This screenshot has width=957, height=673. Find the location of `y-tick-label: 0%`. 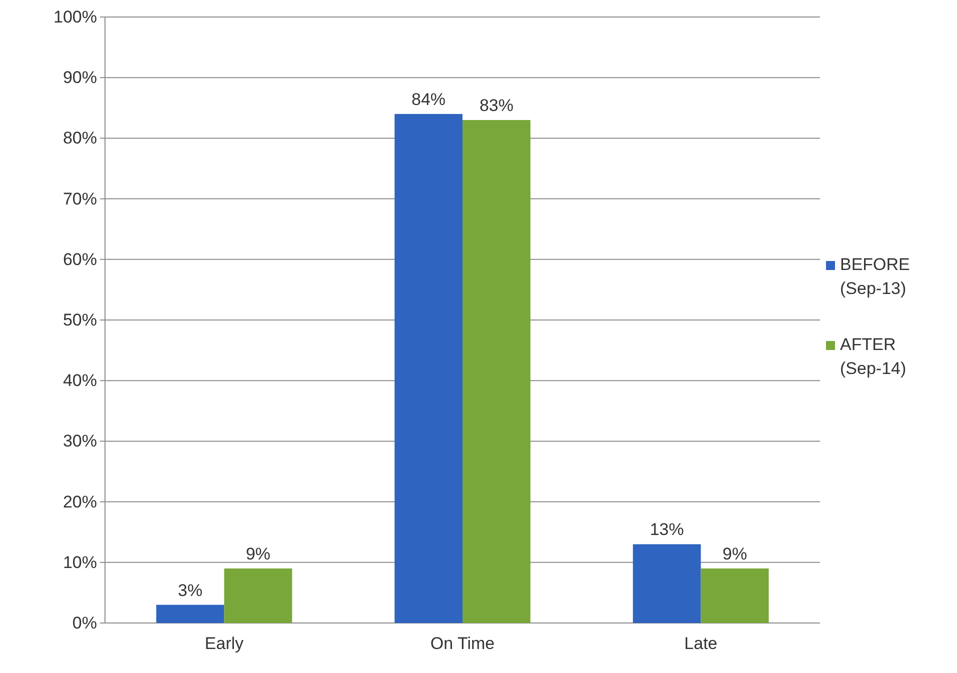

y-tick-label: 0% is located at coordinates (84, 622).